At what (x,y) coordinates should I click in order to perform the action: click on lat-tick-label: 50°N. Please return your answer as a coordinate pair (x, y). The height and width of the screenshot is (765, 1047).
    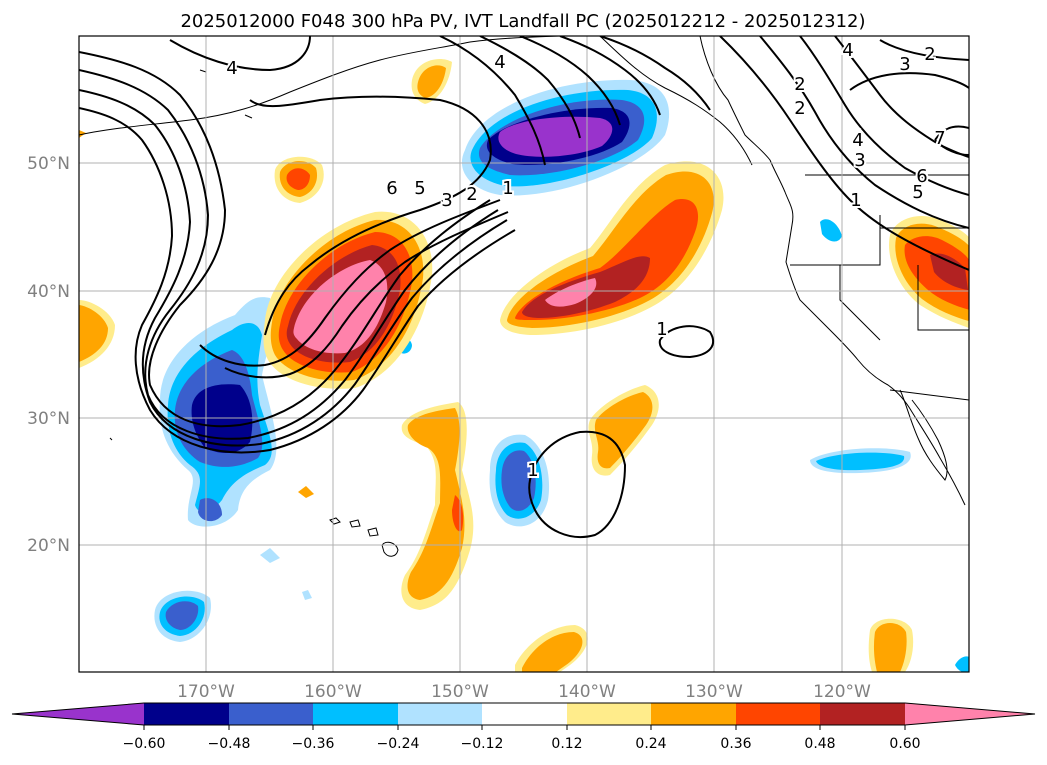
    Looking at the image, I should click on (48, 164).